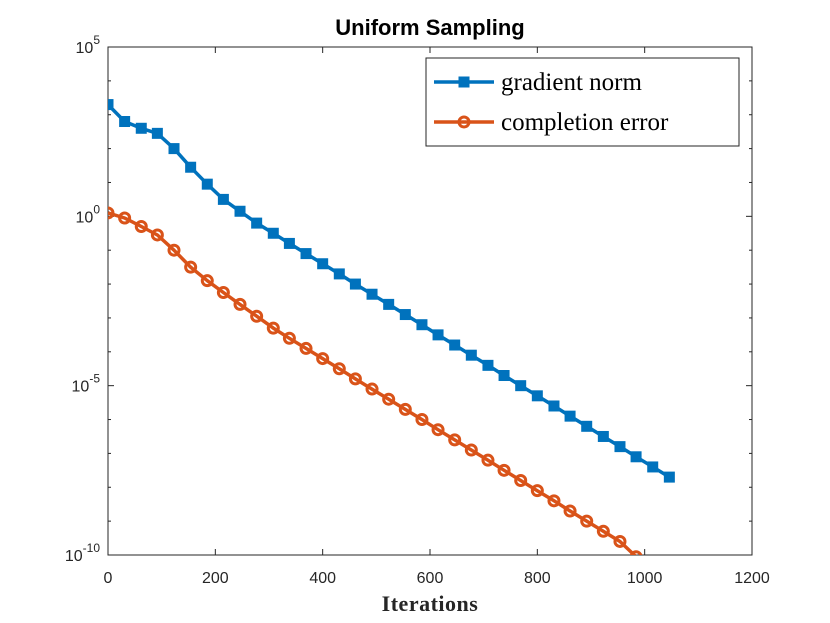 This screenshot has width=830, height=623. What do you see at coordinates (96, 209) in the screenshot?
I see `y-tick-exponent: 0` at bounding box center [96, 209].